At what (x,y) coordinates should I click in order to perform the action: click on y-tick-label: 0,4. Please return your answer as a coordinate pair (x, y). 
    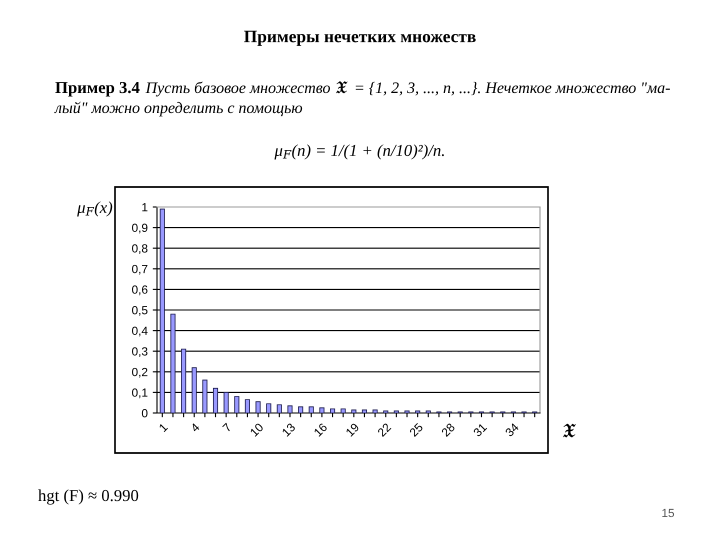
    Looking at the image, I should click on (140, 331).